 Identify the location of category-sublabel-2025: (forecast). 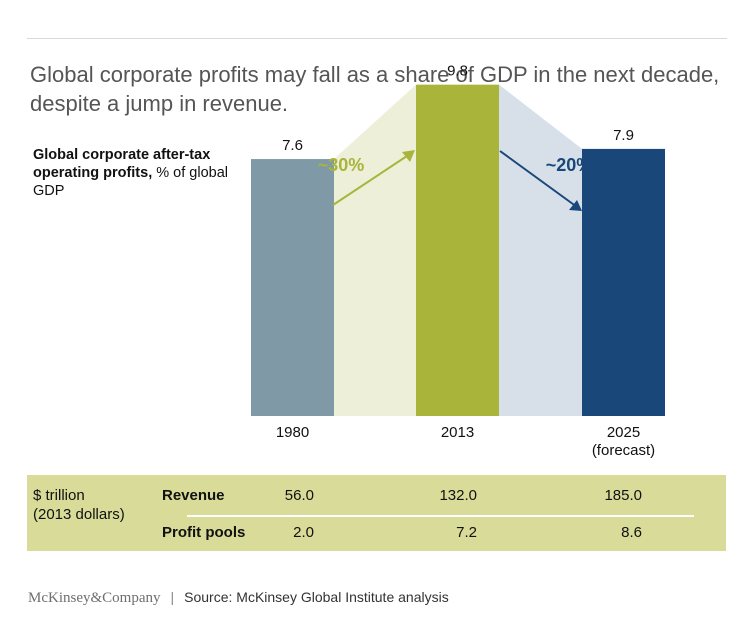
(623, 450).